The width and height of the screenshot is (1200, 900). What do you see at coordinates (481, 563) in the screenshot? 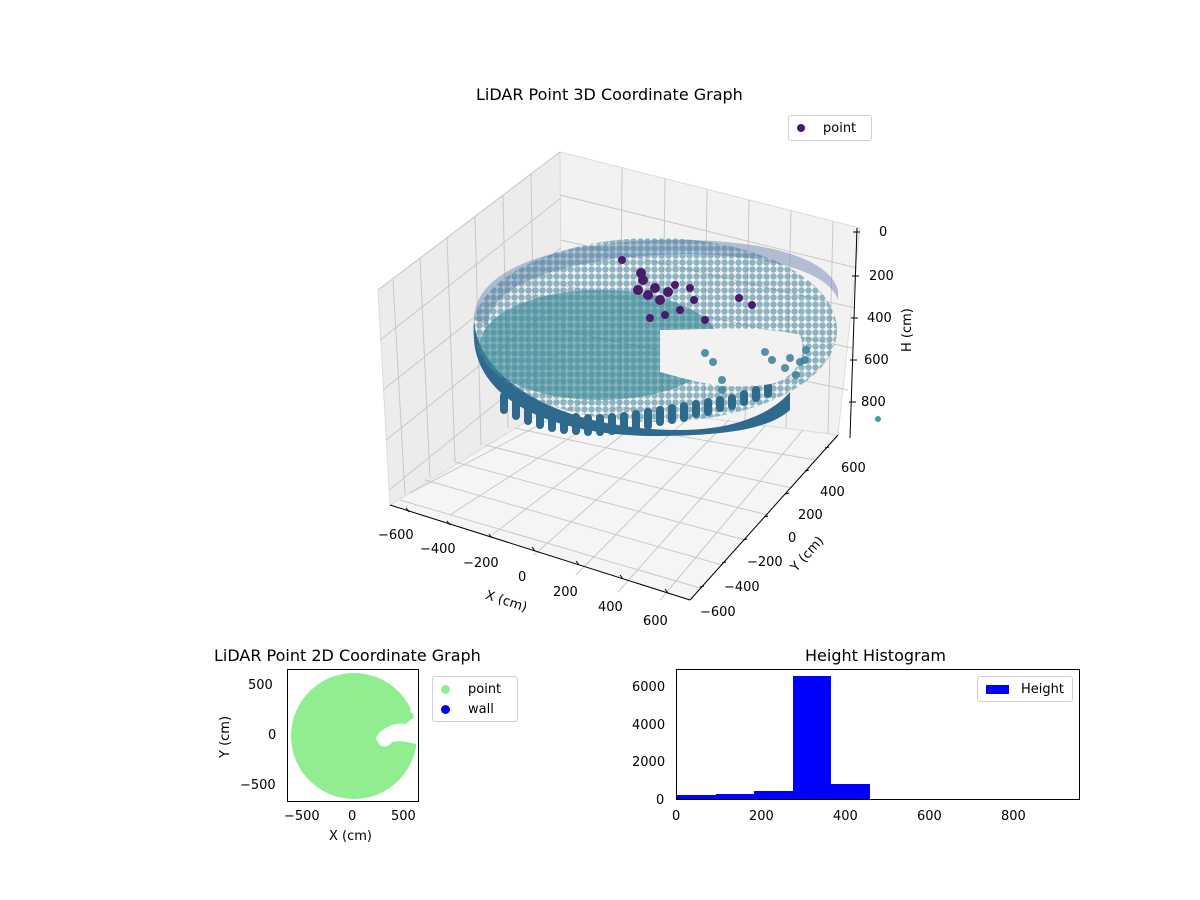
I see `x3d-tick: −200` at bounding box center [481, 563].